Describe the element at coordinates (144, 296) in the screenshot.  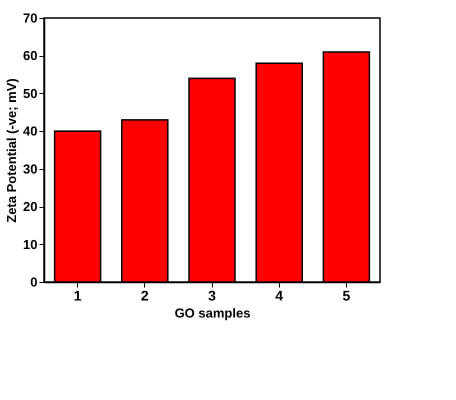
I see `x-tick-label: 2` at that location.